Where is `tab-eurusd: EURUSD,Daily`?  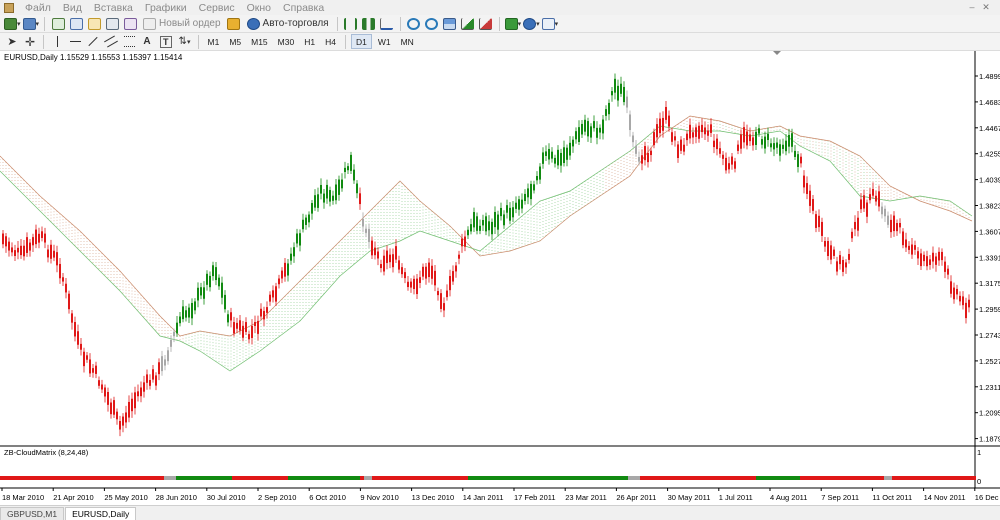 tab-eurusd: EURUSD,Daily is located at coordinates (101, 513).